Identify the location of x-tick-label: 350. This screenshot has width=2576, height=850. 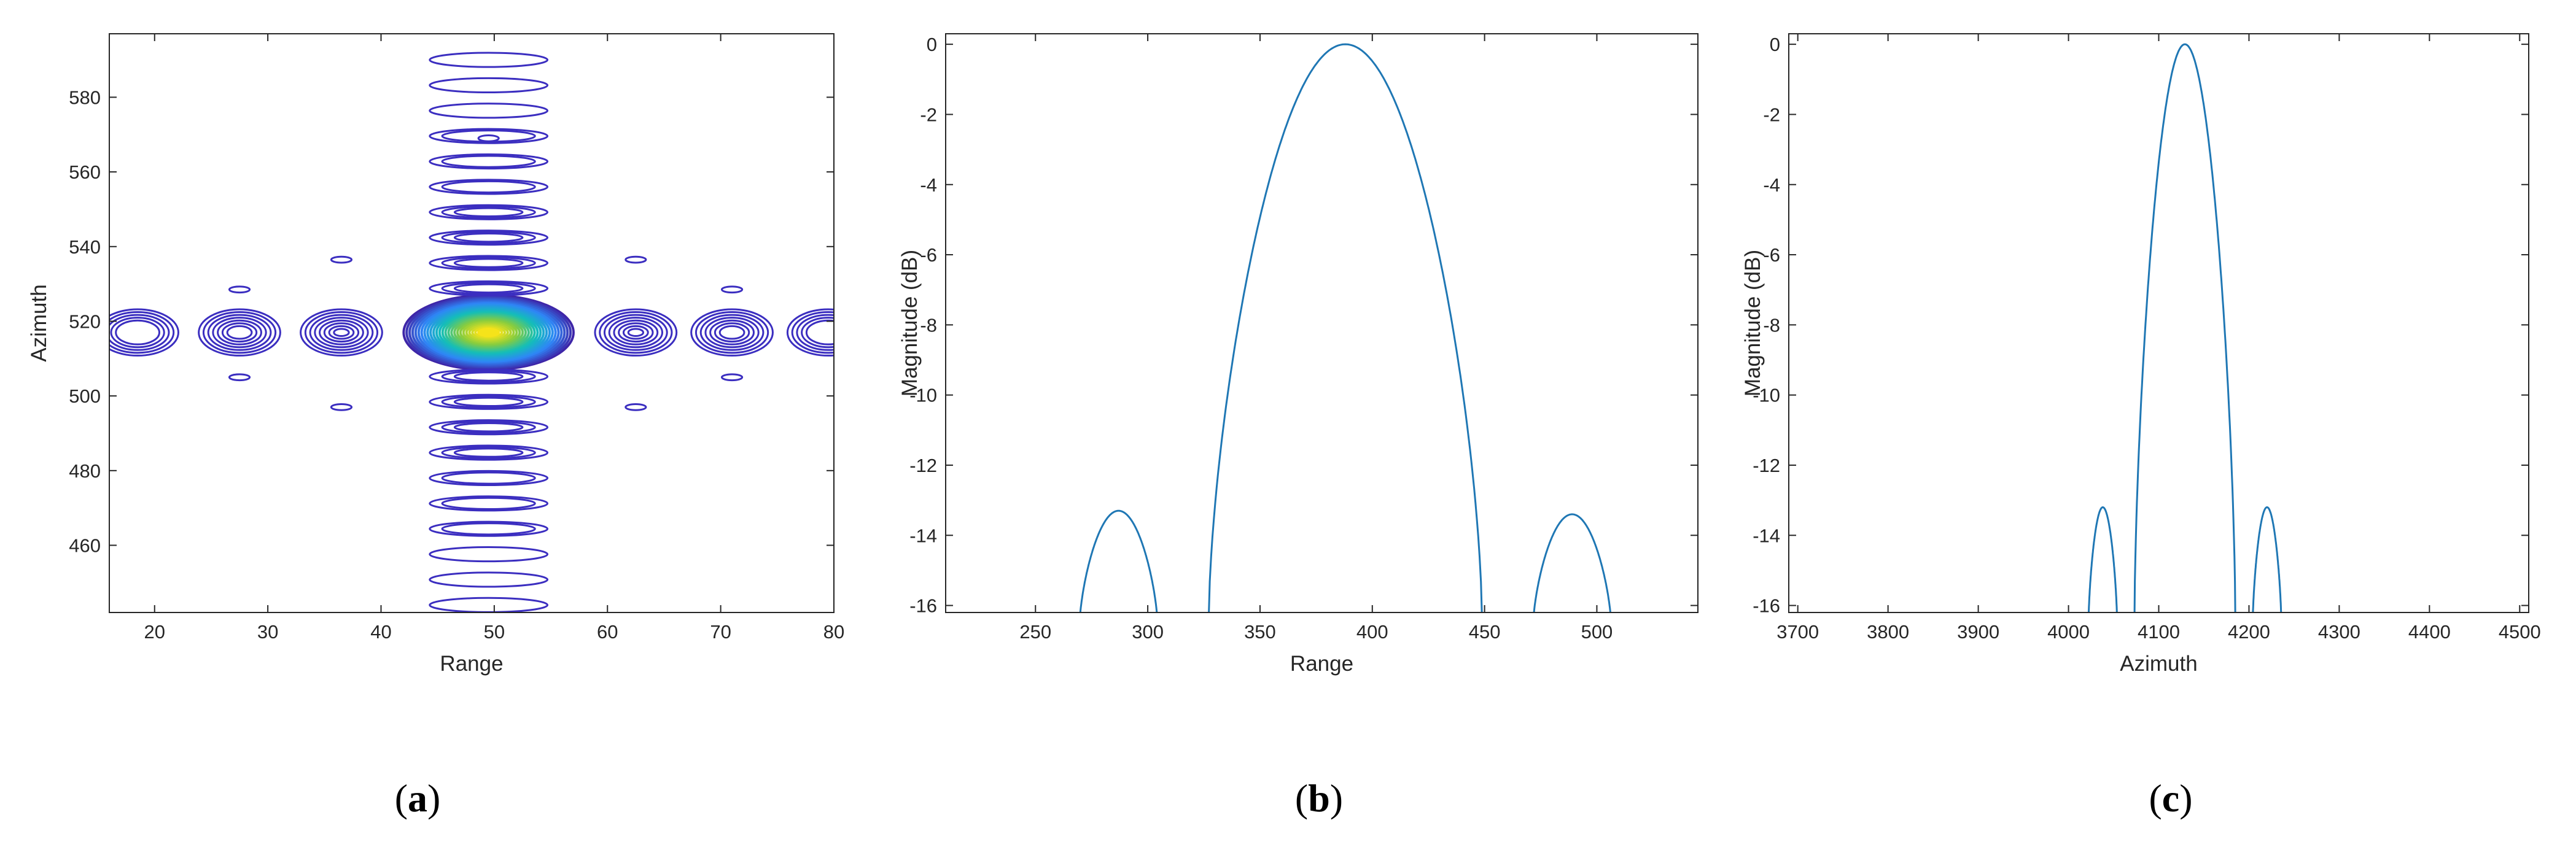
(1260, 632).